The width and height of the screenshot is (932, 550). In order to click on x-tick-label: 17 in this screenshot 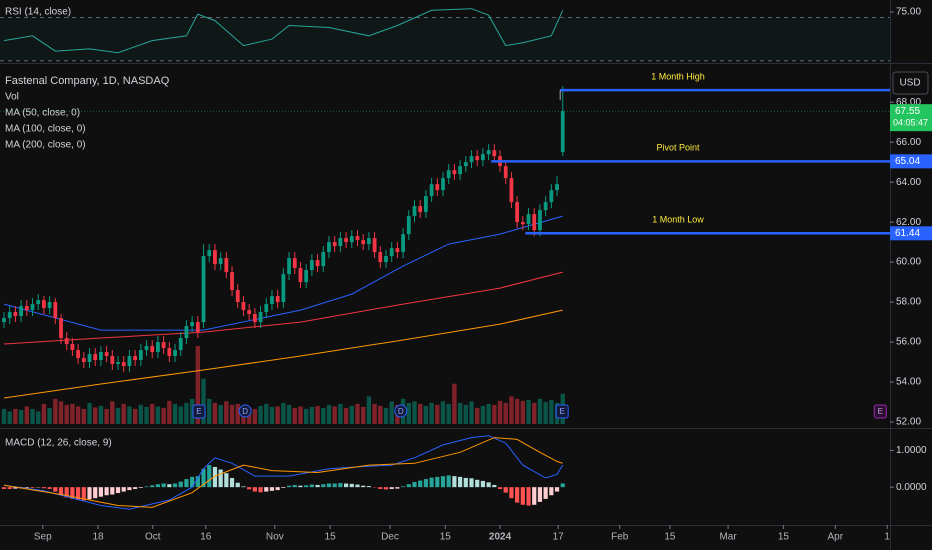, I will do `click(559, 537)`.